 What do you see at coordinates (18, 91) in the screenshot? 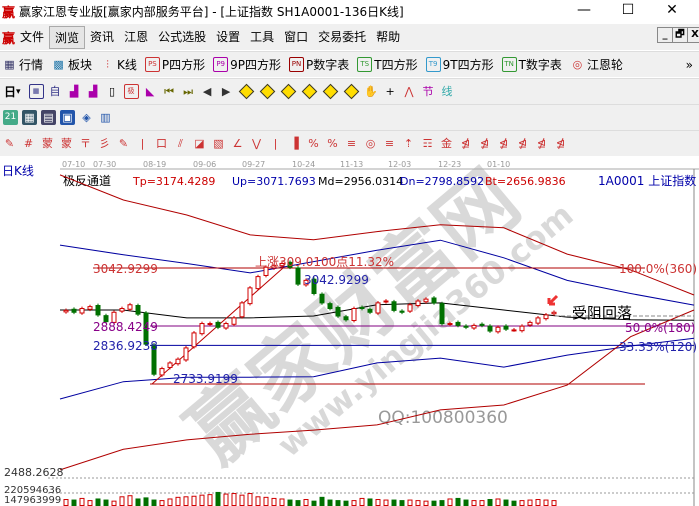
I see `period-dropdown-icon: ▾` at bounding box center [18, 91].